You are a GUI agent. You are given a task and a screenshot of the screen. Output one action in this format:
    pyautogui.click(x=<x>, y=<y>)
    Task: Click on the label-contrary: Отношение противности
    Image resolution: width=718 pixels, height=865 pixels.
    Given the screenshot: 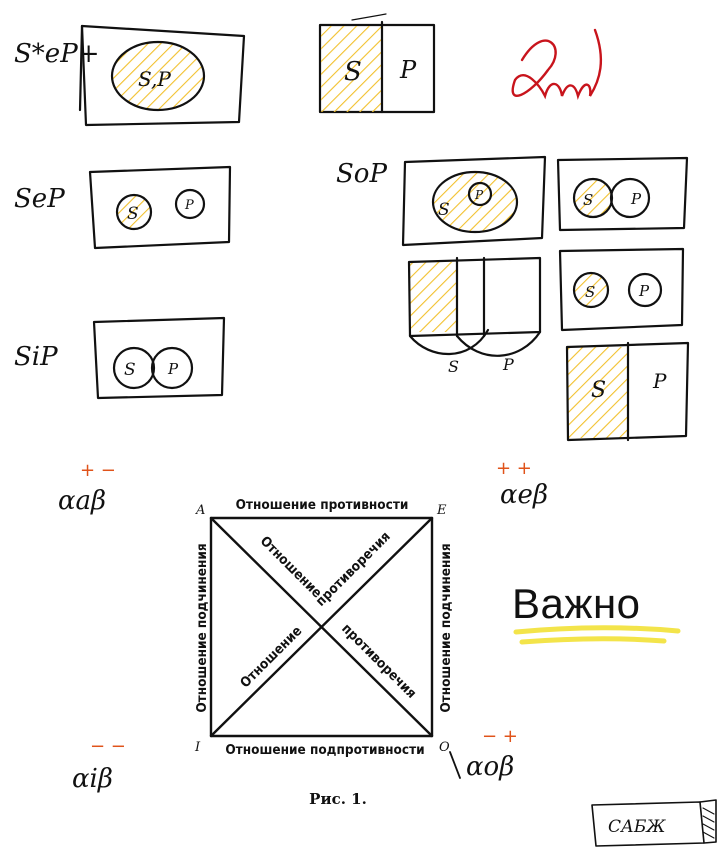 What is the action you would take?
    pyautogui.click(x=322, y=505)
    